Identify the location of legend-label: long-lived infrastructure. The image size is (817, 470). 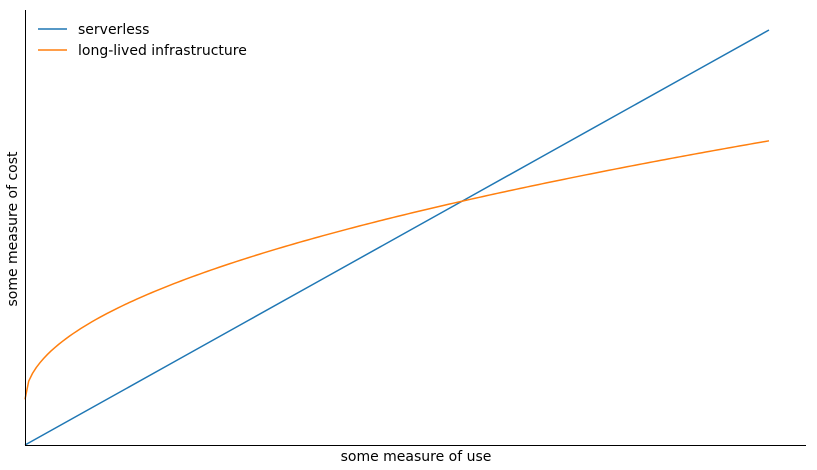
(162, 51).